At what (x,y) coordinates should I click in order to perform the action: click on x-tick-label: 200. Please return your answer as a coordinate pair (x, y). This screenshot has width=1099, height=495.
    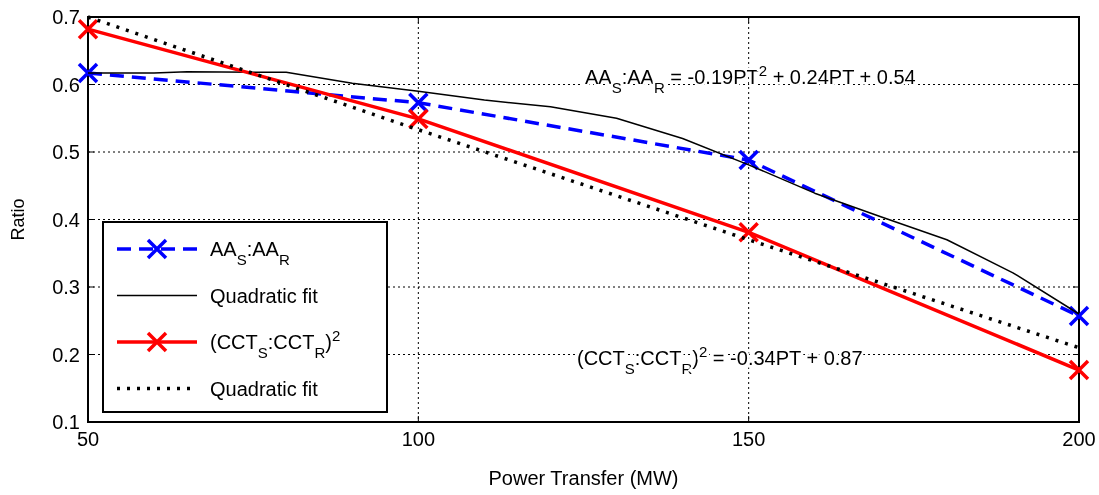
    Looking at the image, I should click on (1079, 439).